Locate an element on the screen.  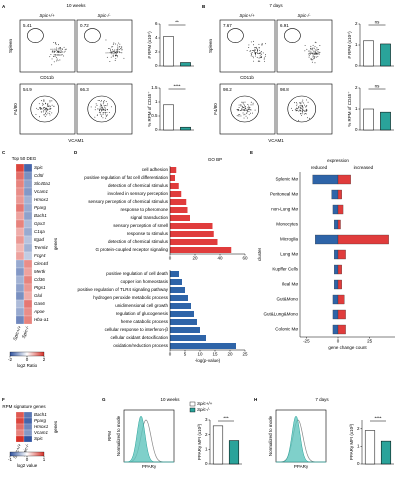
y-axis-label: % RPM of CD45⁺ is located at coordinates (149, 109).